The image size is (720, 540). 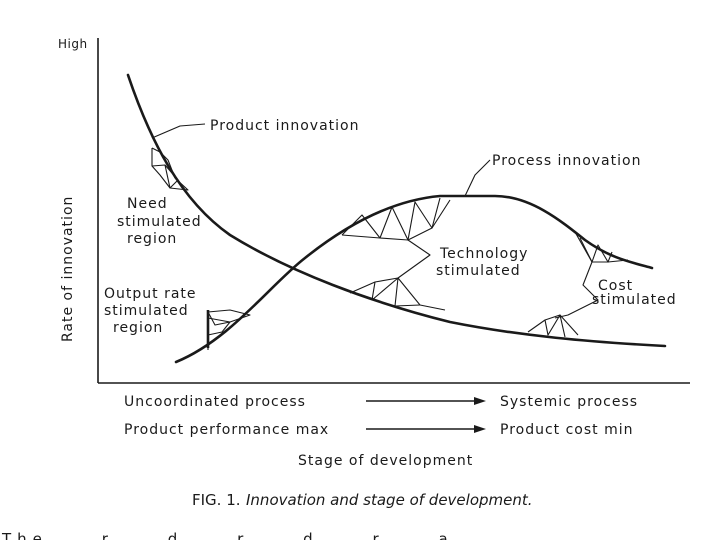 What do you see at coordinates (146, 311) in the screenshot?
I see `output-region-label-2: stimulated` at bounding box center [146, 311].